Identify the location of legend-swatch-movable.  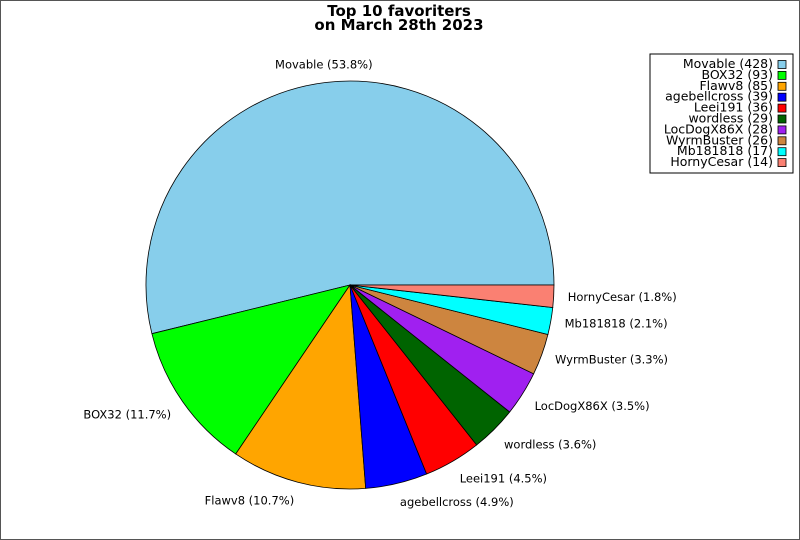
(782, 65).